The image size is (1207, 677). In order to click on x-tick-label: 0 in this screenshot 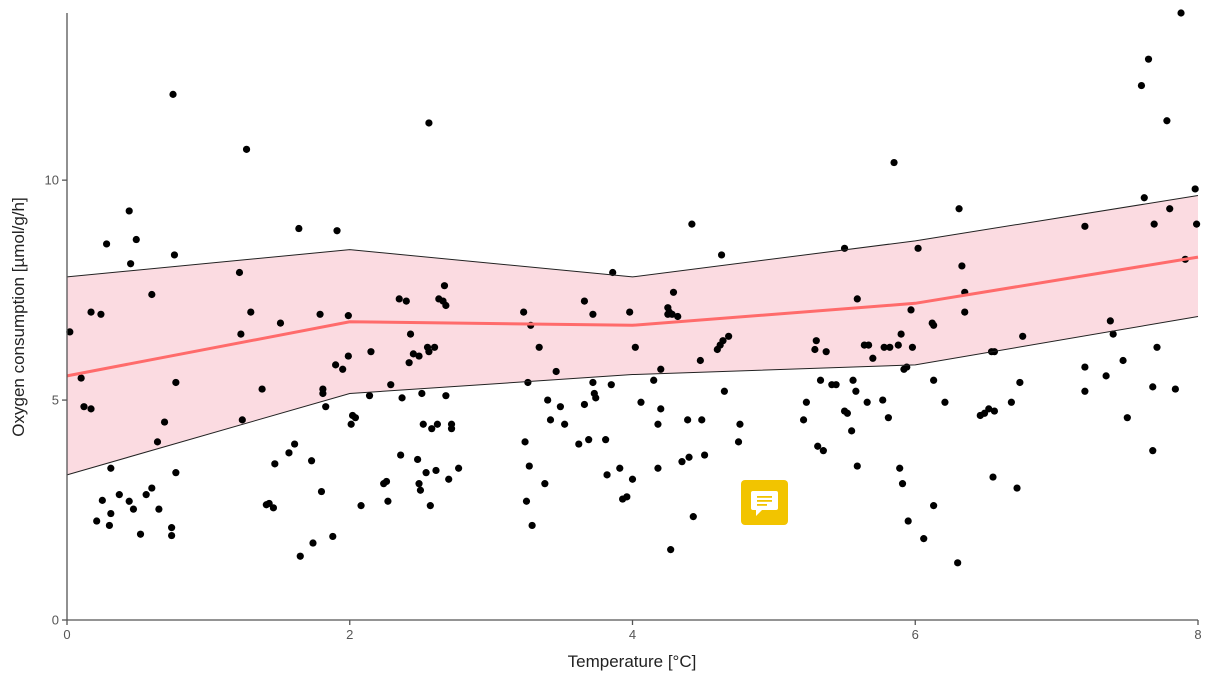, I will do `click(66, 634)`.